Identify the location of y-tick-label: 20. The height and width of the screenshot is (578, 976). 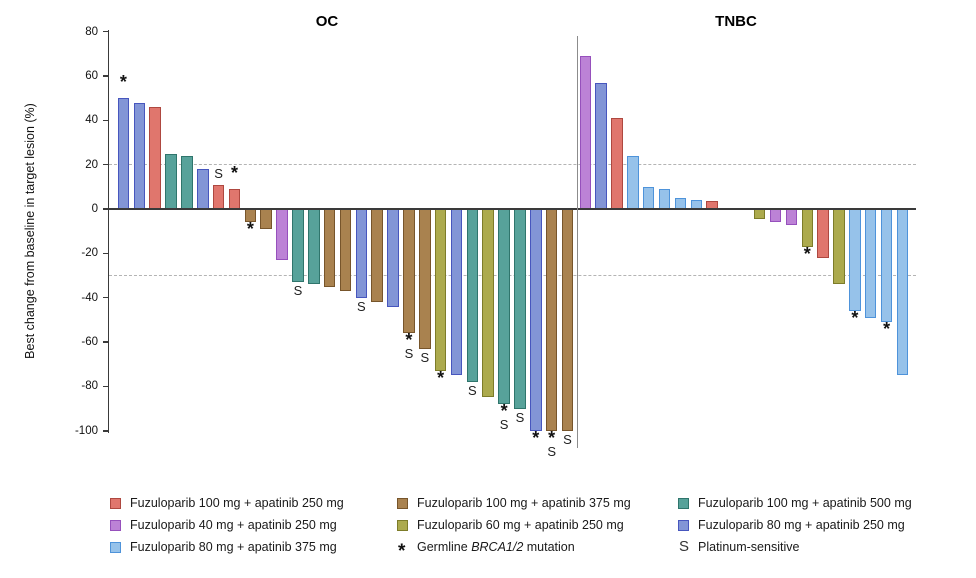
(91, 164).